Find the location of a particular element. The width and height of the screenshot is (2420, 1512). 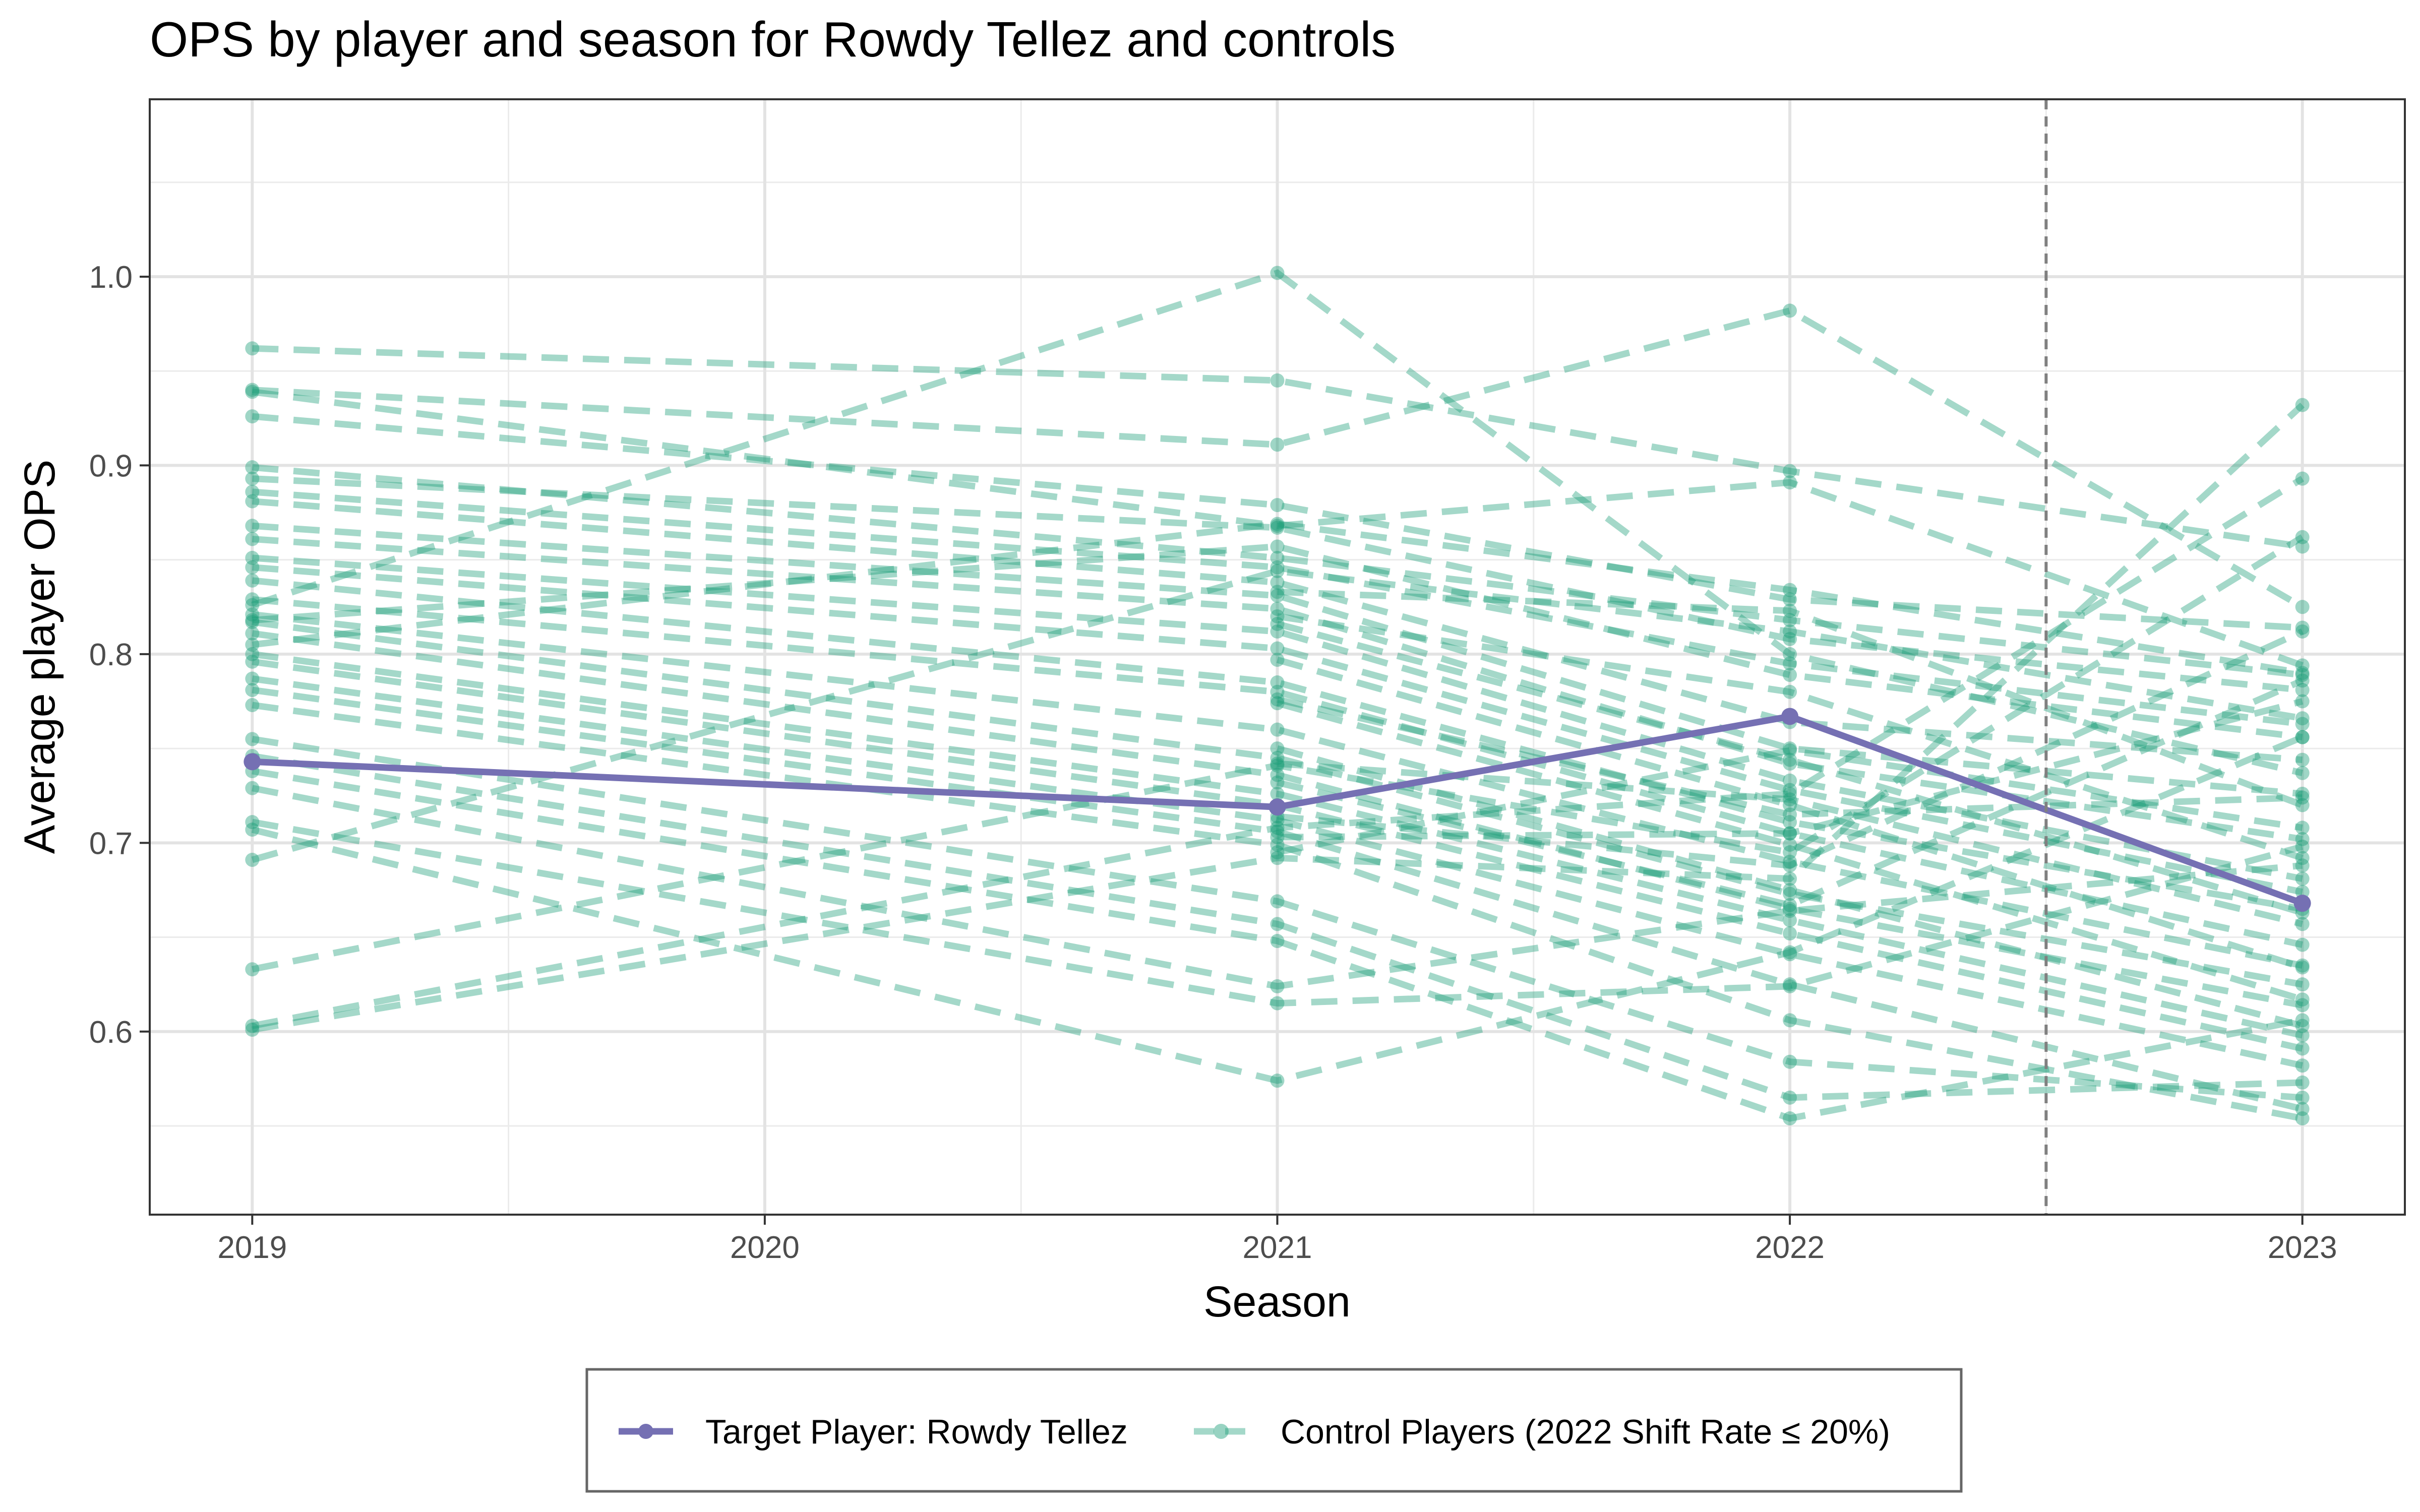

y-tick-label: 1.0 is located at coordinates (111, 277).